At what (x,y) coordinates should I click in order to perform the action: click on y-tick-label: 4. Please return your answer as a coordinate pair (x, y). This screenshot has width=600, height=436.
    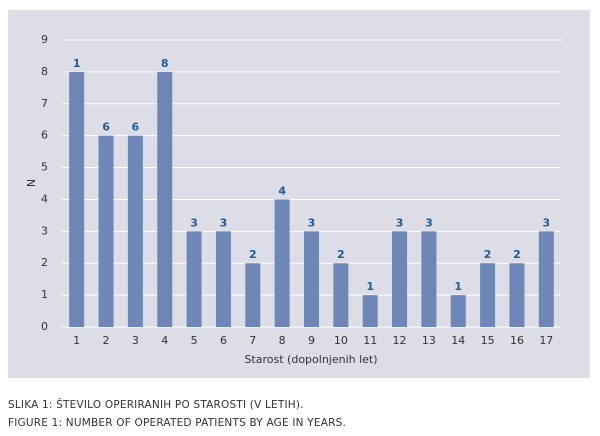
    Looking at the image, I should click on (44, 198).